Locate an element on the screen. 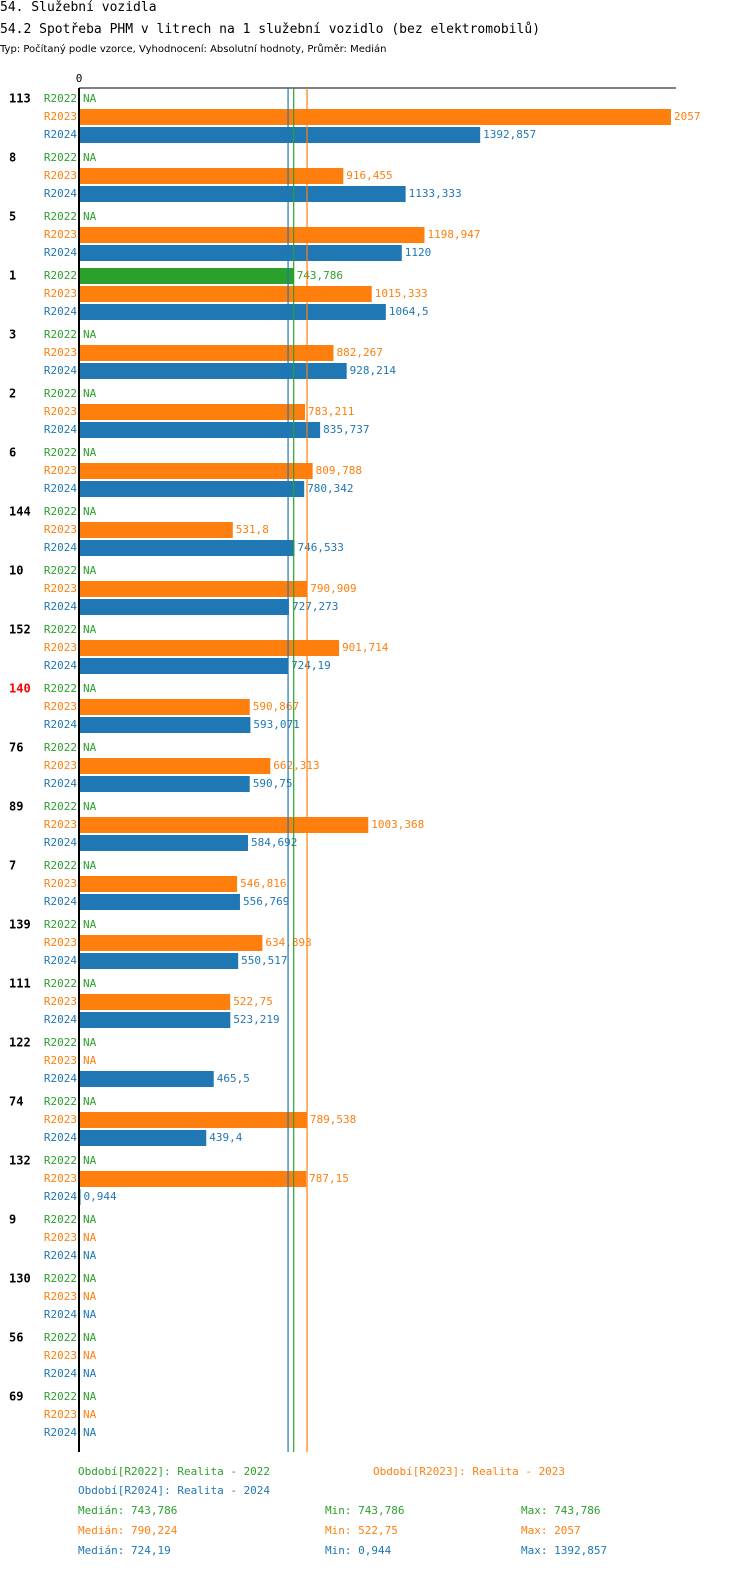  data-label: 882,267 is located at coordinates (359, 352).